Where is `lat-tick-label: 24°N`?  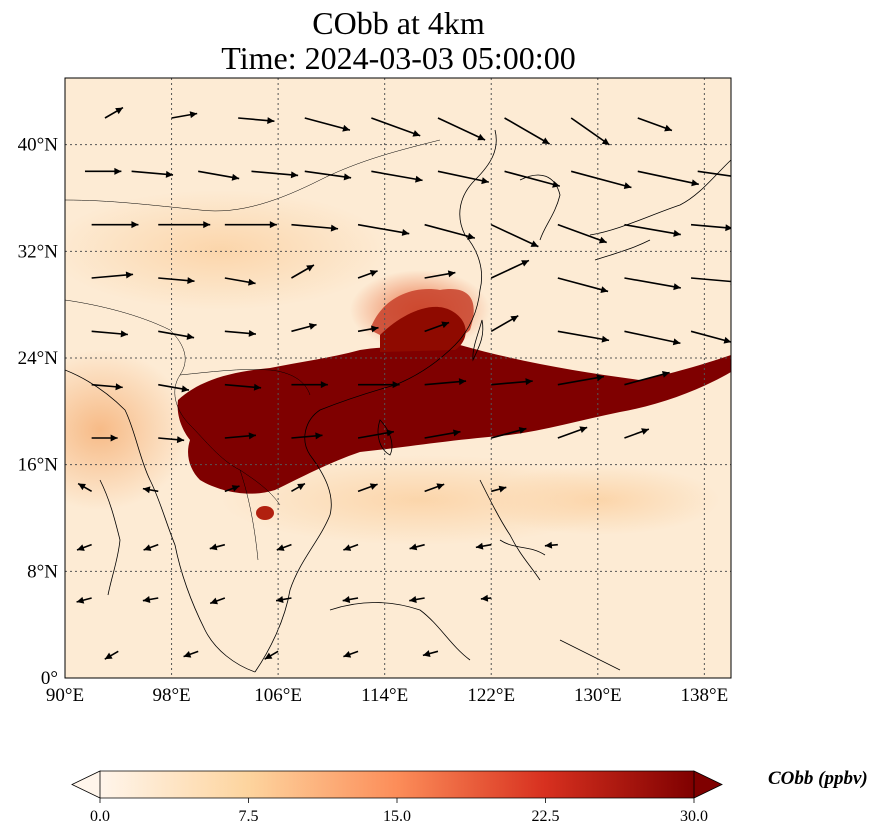
lat-tick-label: 24°N is located at coordinates (38, 358).